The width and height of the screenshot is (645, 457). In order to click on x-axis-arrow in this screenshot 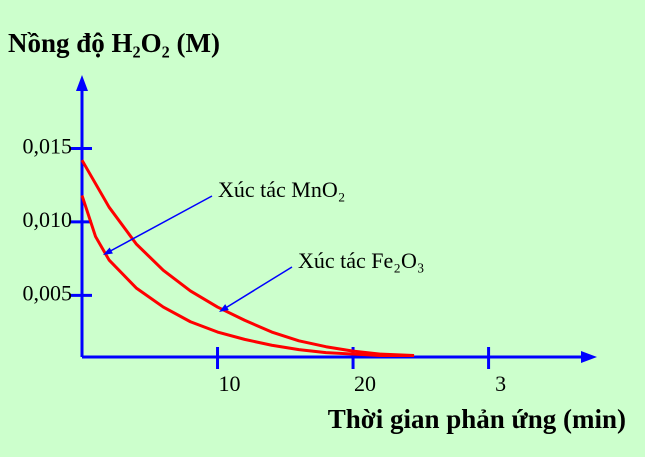, I will do `click(589, 357)`.